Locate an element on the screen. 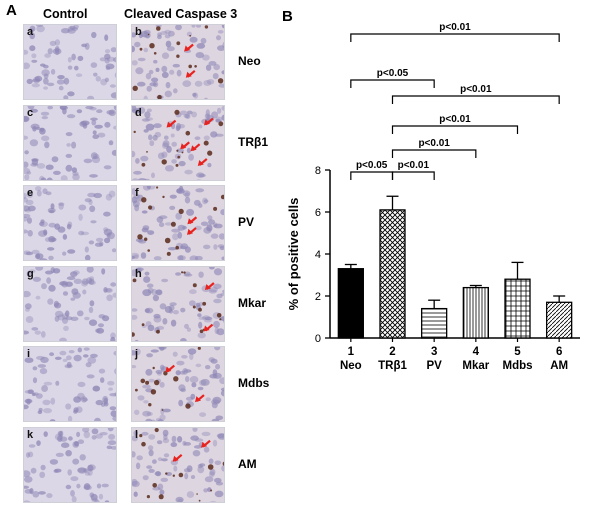  micrograph-letter: c is located at coordinates (30, 113).